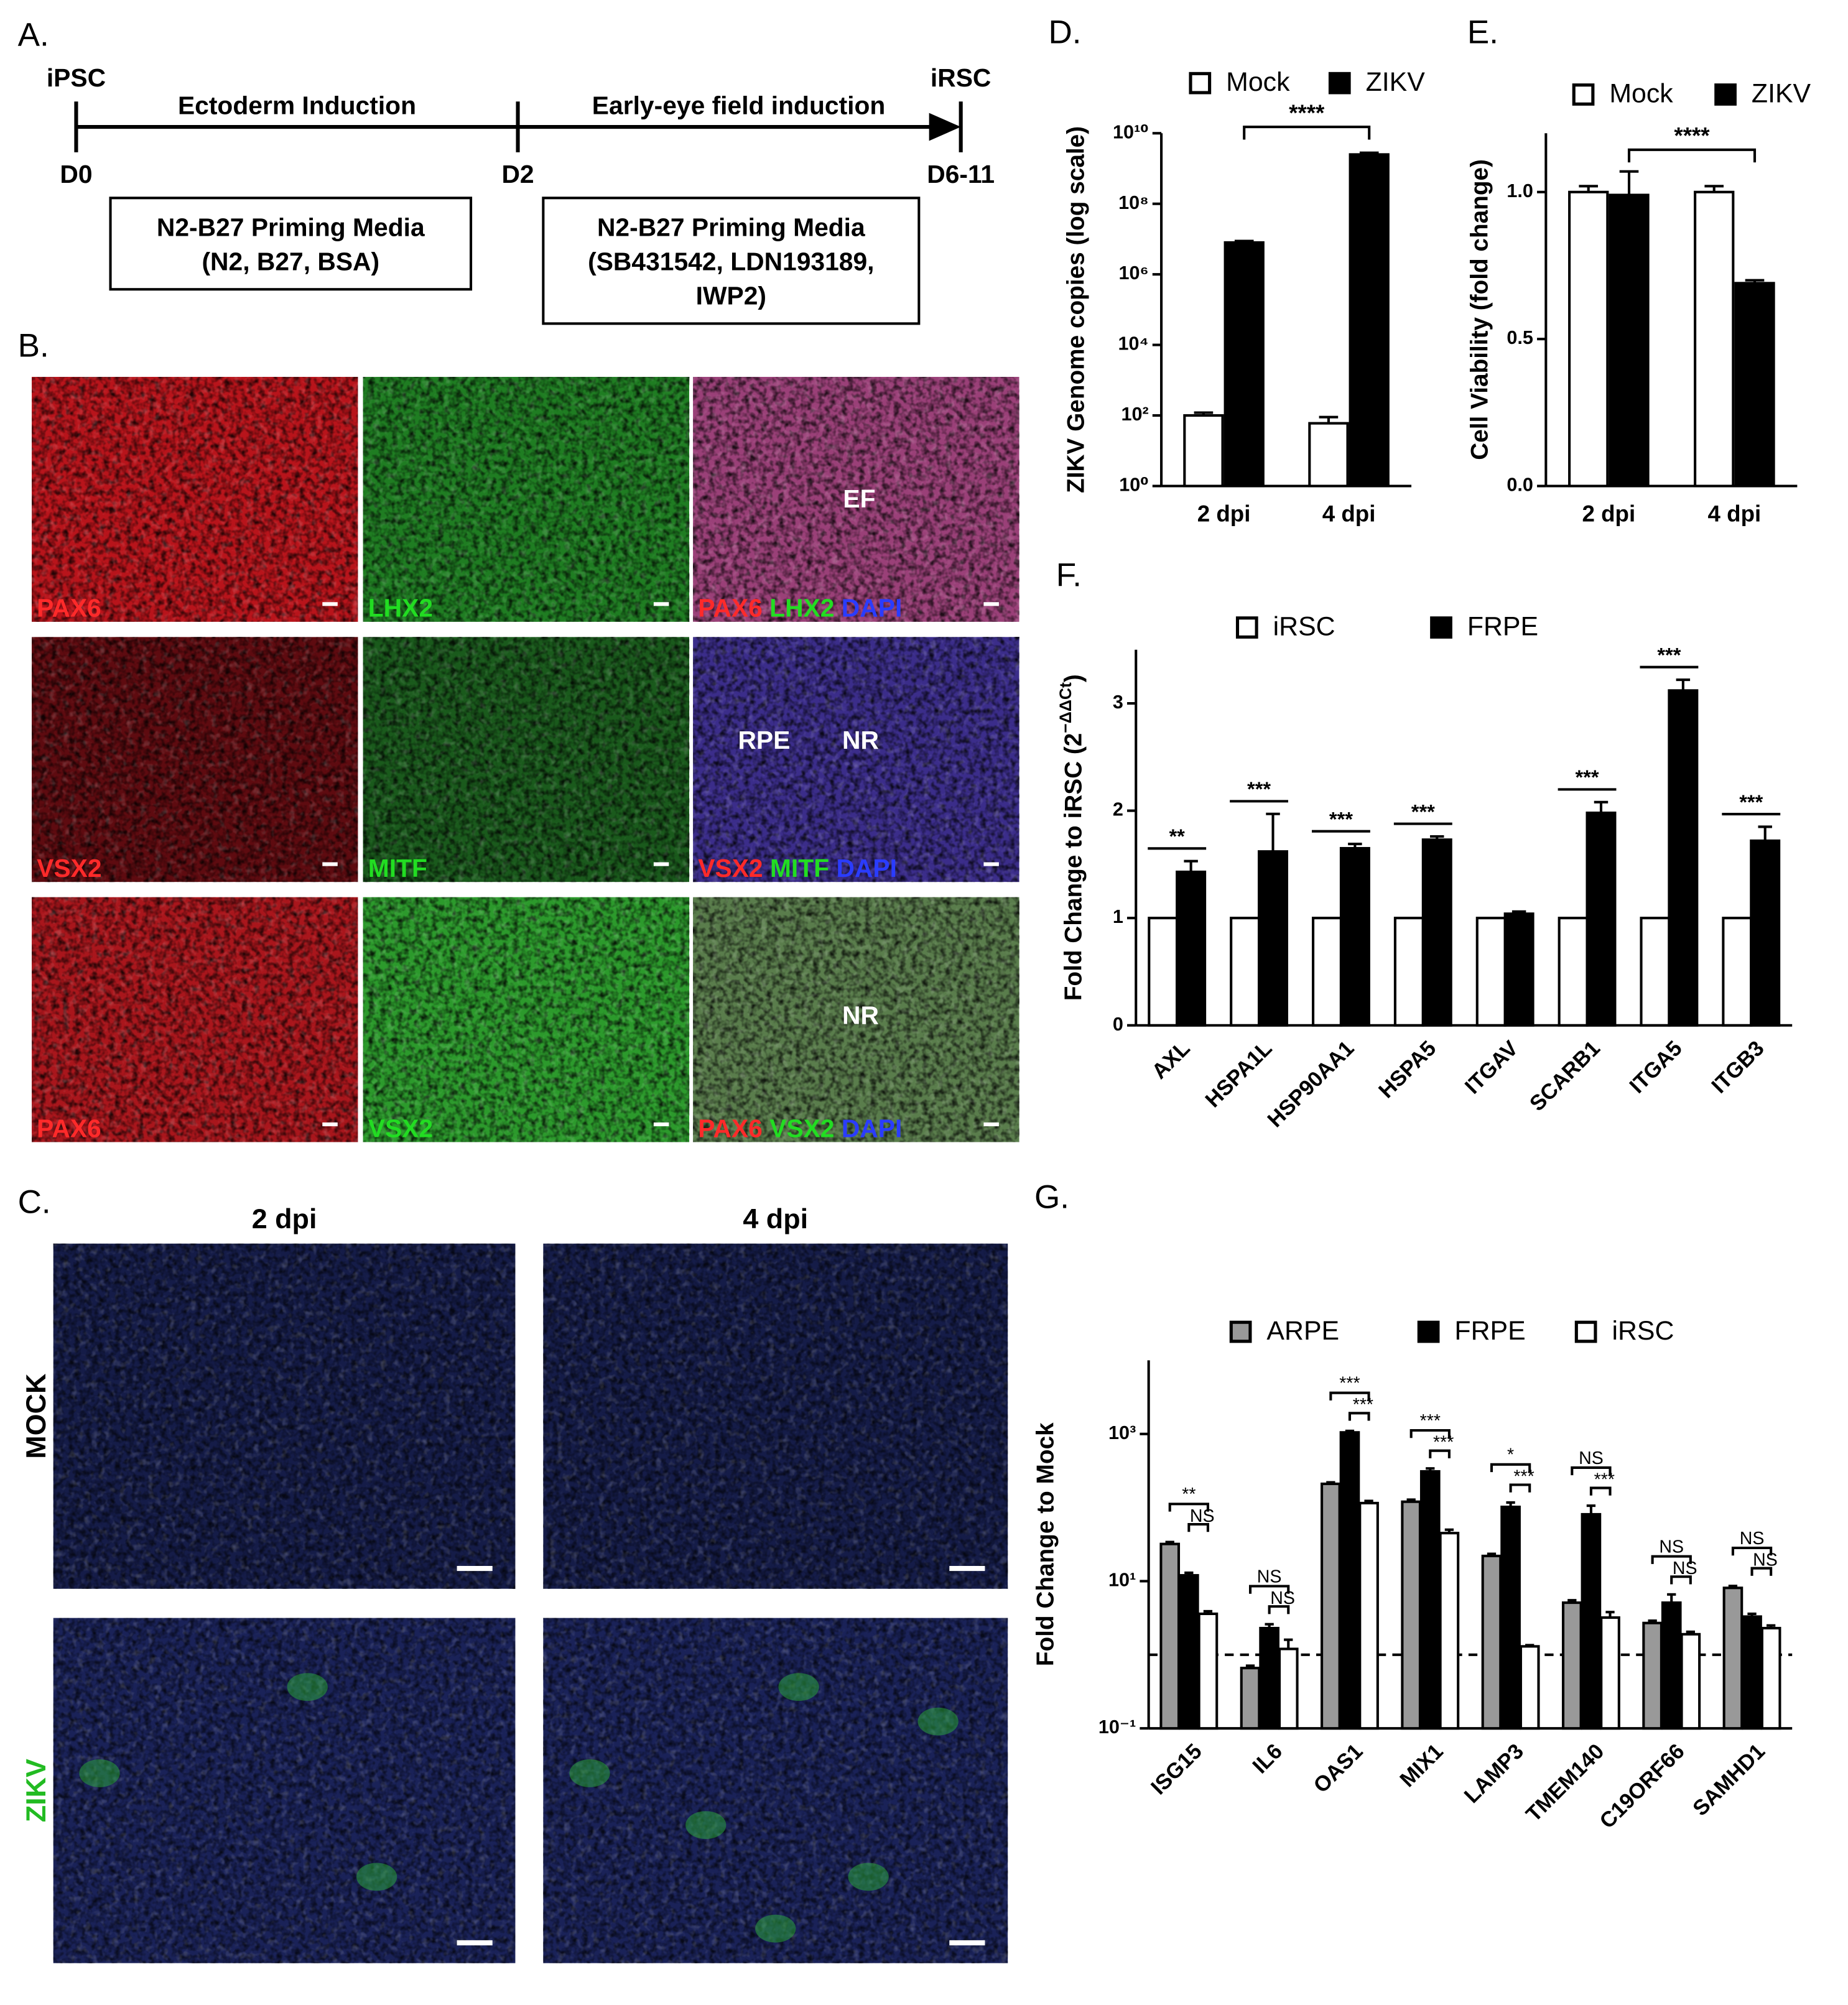 The image size is (1848, 2005). I want to click on stage-label: iPSC, so click(76, 77).